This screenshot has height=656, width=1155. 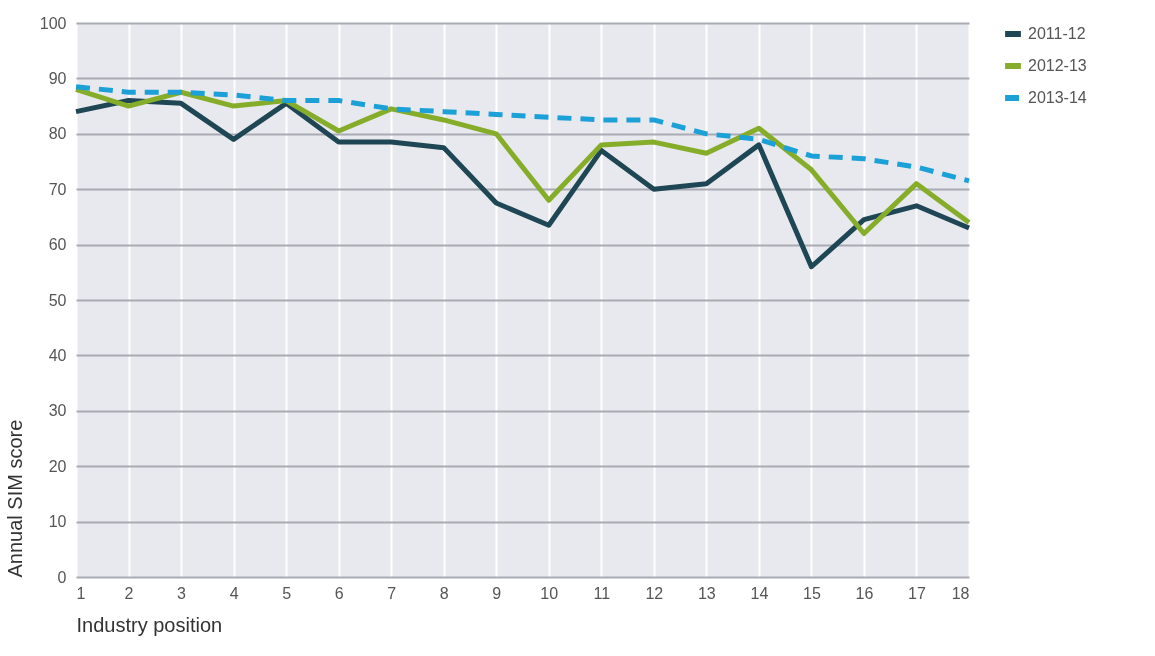 I want to click on legend-label: 2011-12, so click(x=1057, y=33).